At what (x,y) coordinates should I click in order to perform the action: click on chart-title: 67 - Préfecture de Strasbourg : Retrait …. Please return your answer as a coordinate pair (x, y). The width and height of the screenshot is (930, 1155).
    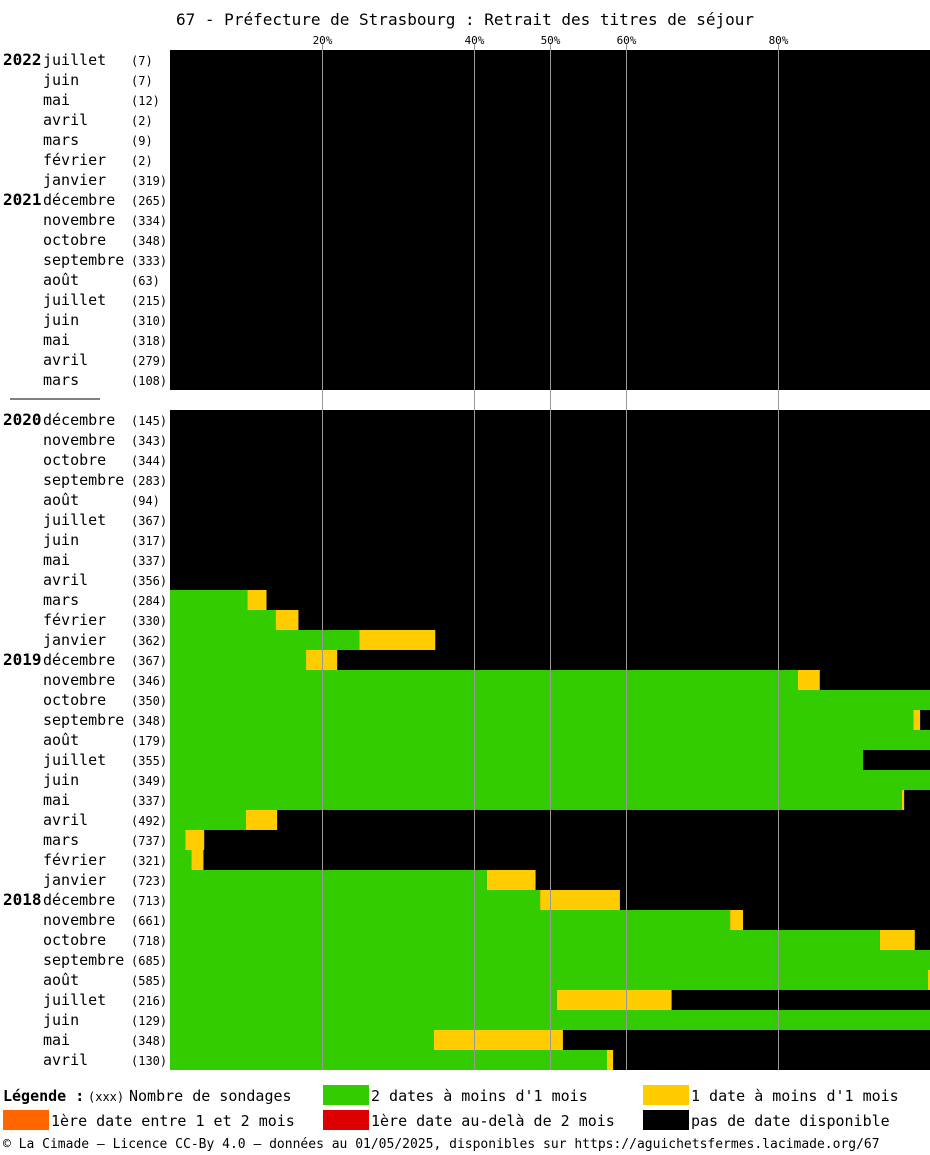
    Looking at the image, I should click on (465, 19).